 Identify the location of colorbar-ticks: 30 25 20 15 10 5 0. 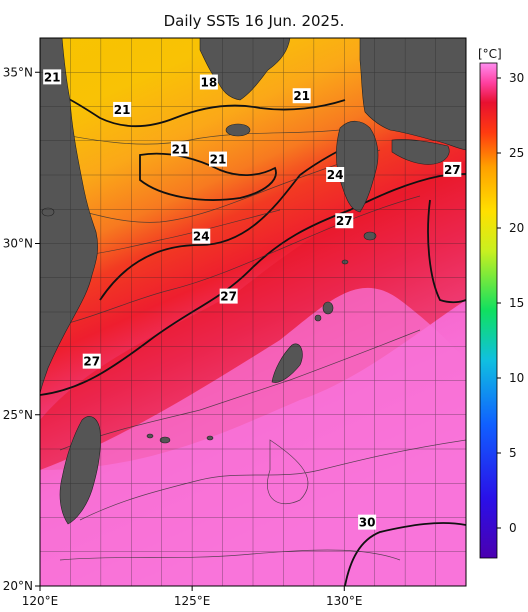
(510, 303).